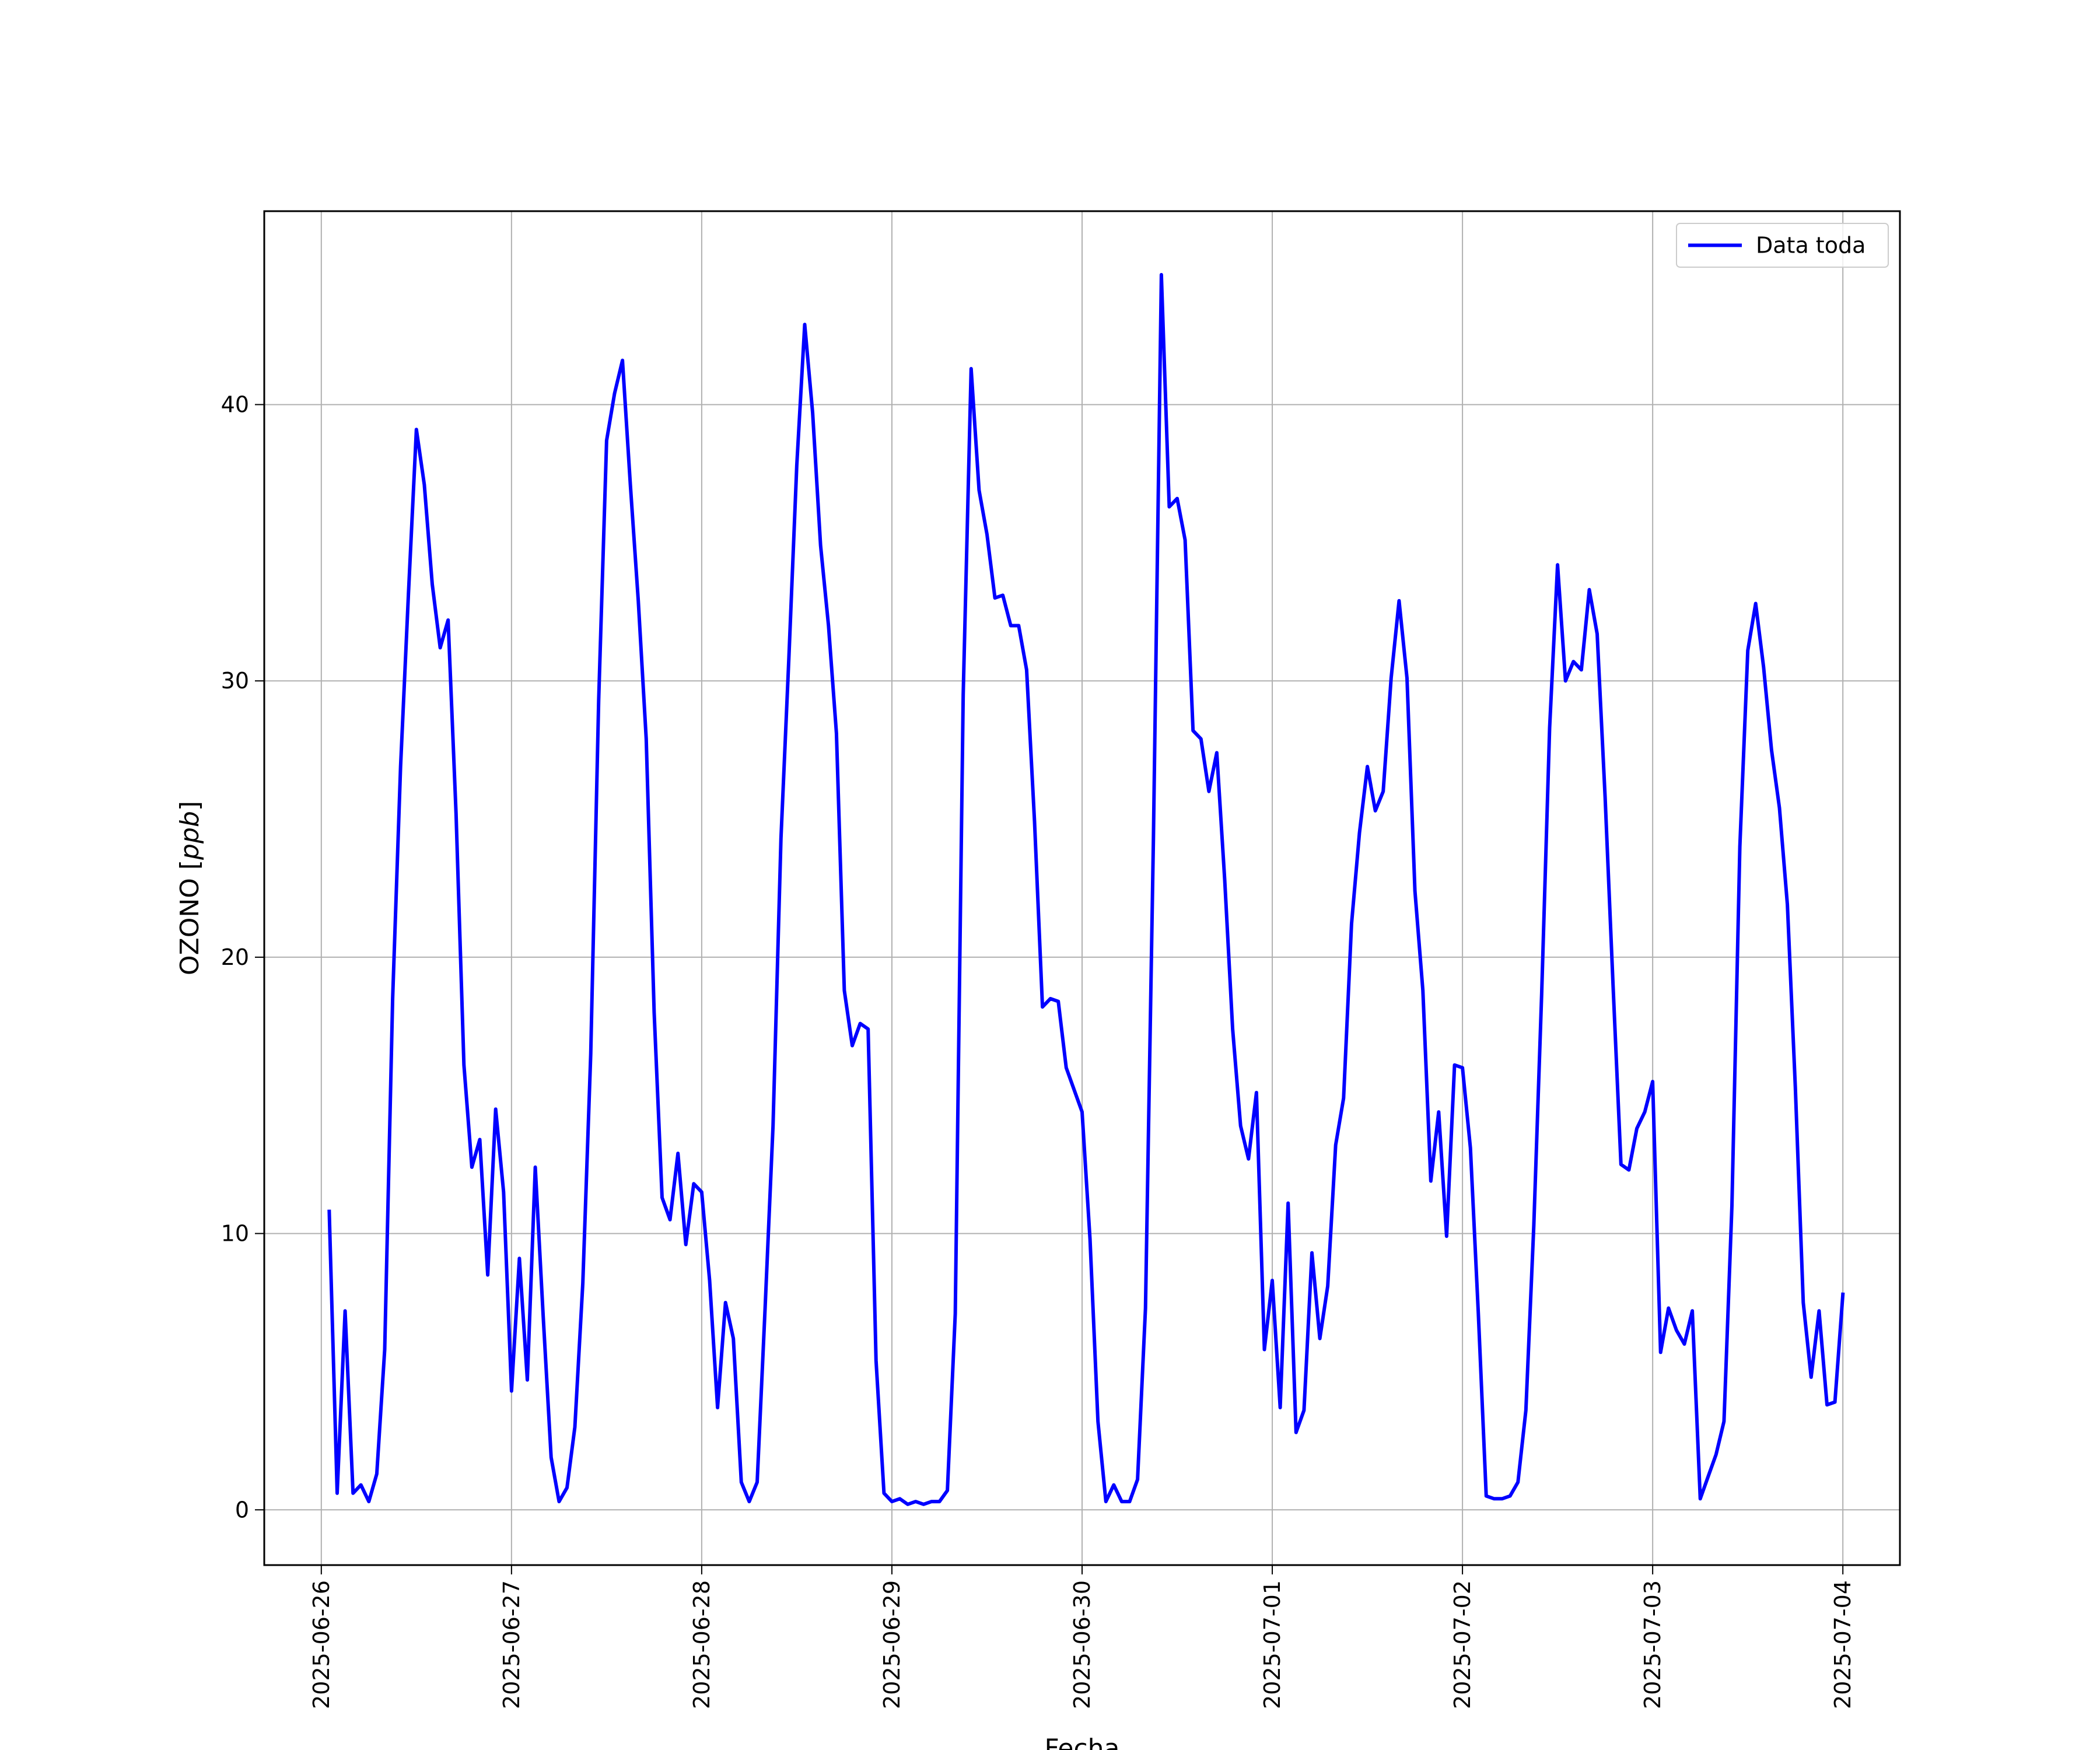 The height and width of the screenshot is (1750, 2100). I want to click on x-axis-label: Fecha, so click(1081, 1742).